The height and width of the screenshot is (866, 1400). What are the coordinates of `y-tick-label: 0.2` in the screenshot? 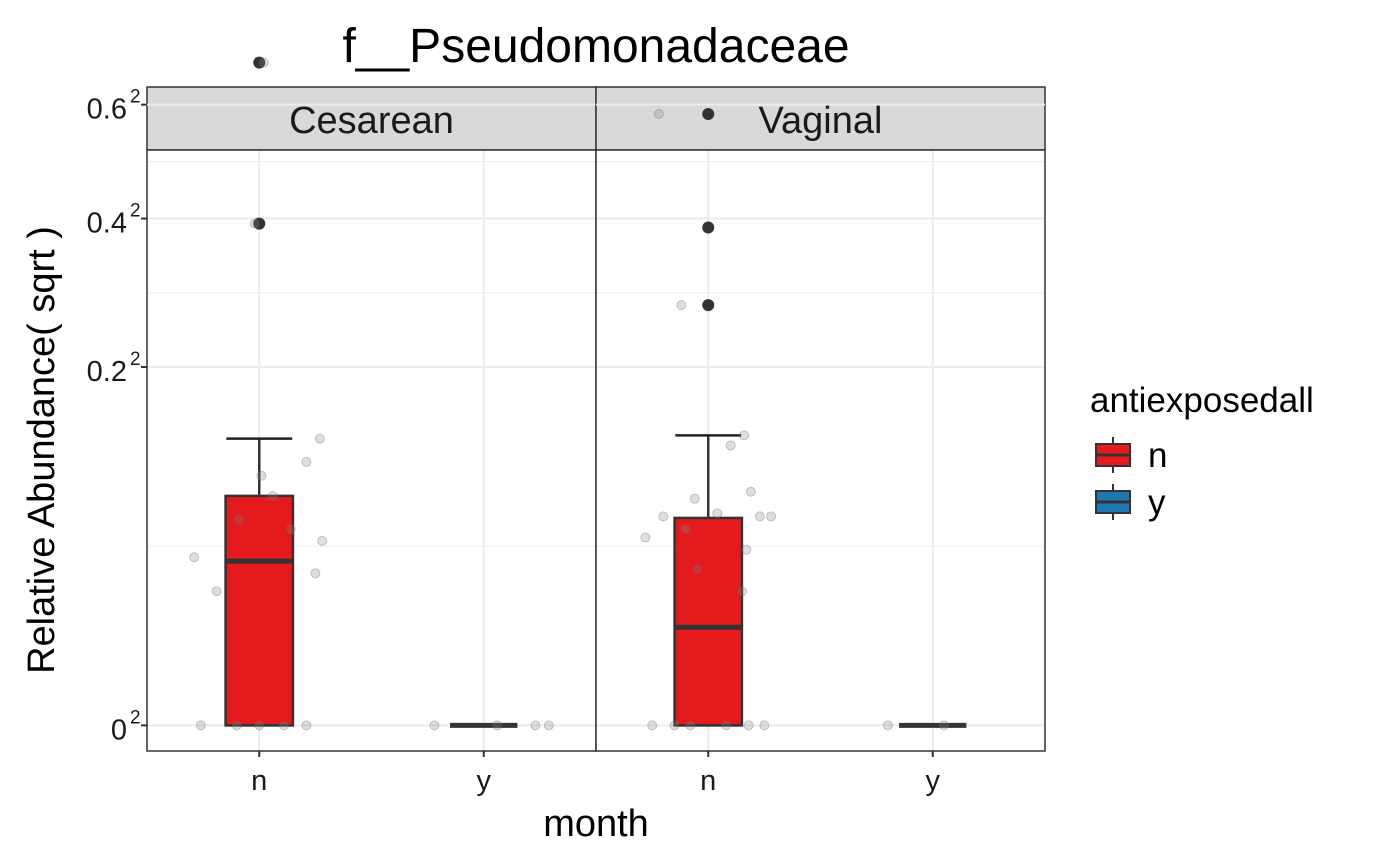 It's located at (107, 372).